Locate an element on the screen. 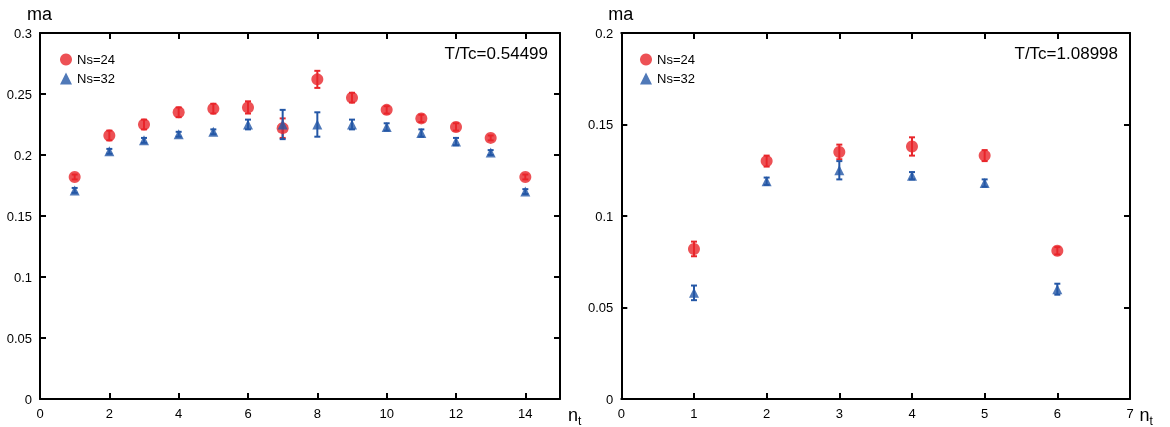 This screenshot has height=427, width=1170. x-tick-label: 14 is located at coordinates (525, 413).